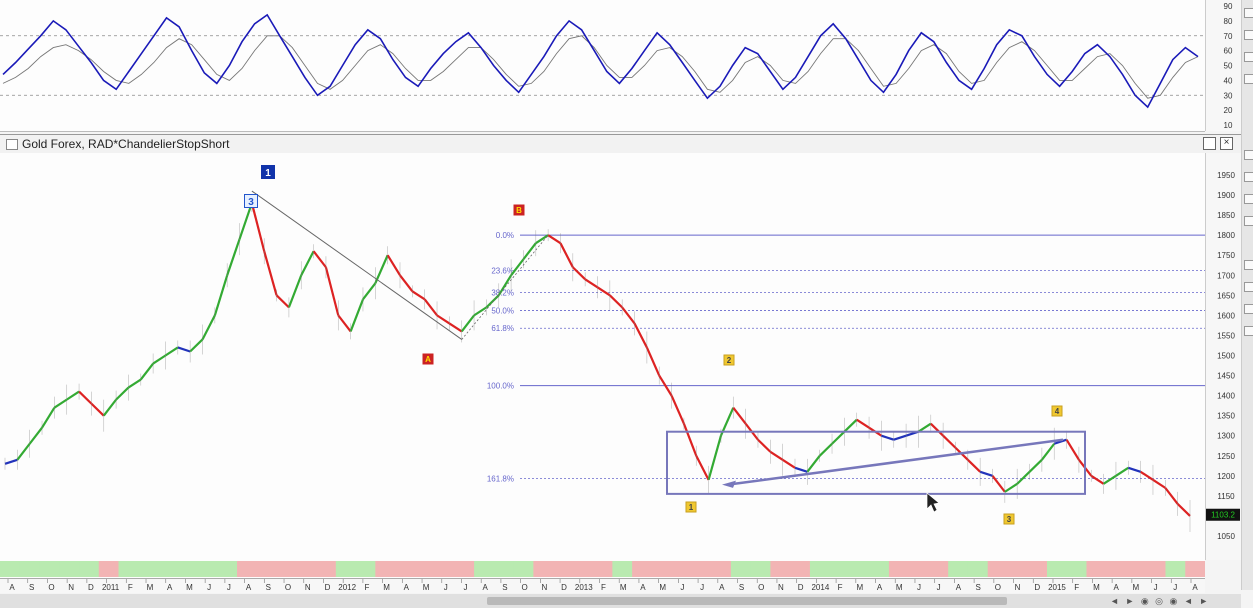 The height and width of the screenshot is (608, 1253). What do you see at coordinates (820, 587) in the screenshot?
I see `date-tick-label: 2014` at bounding box center [820, 587].